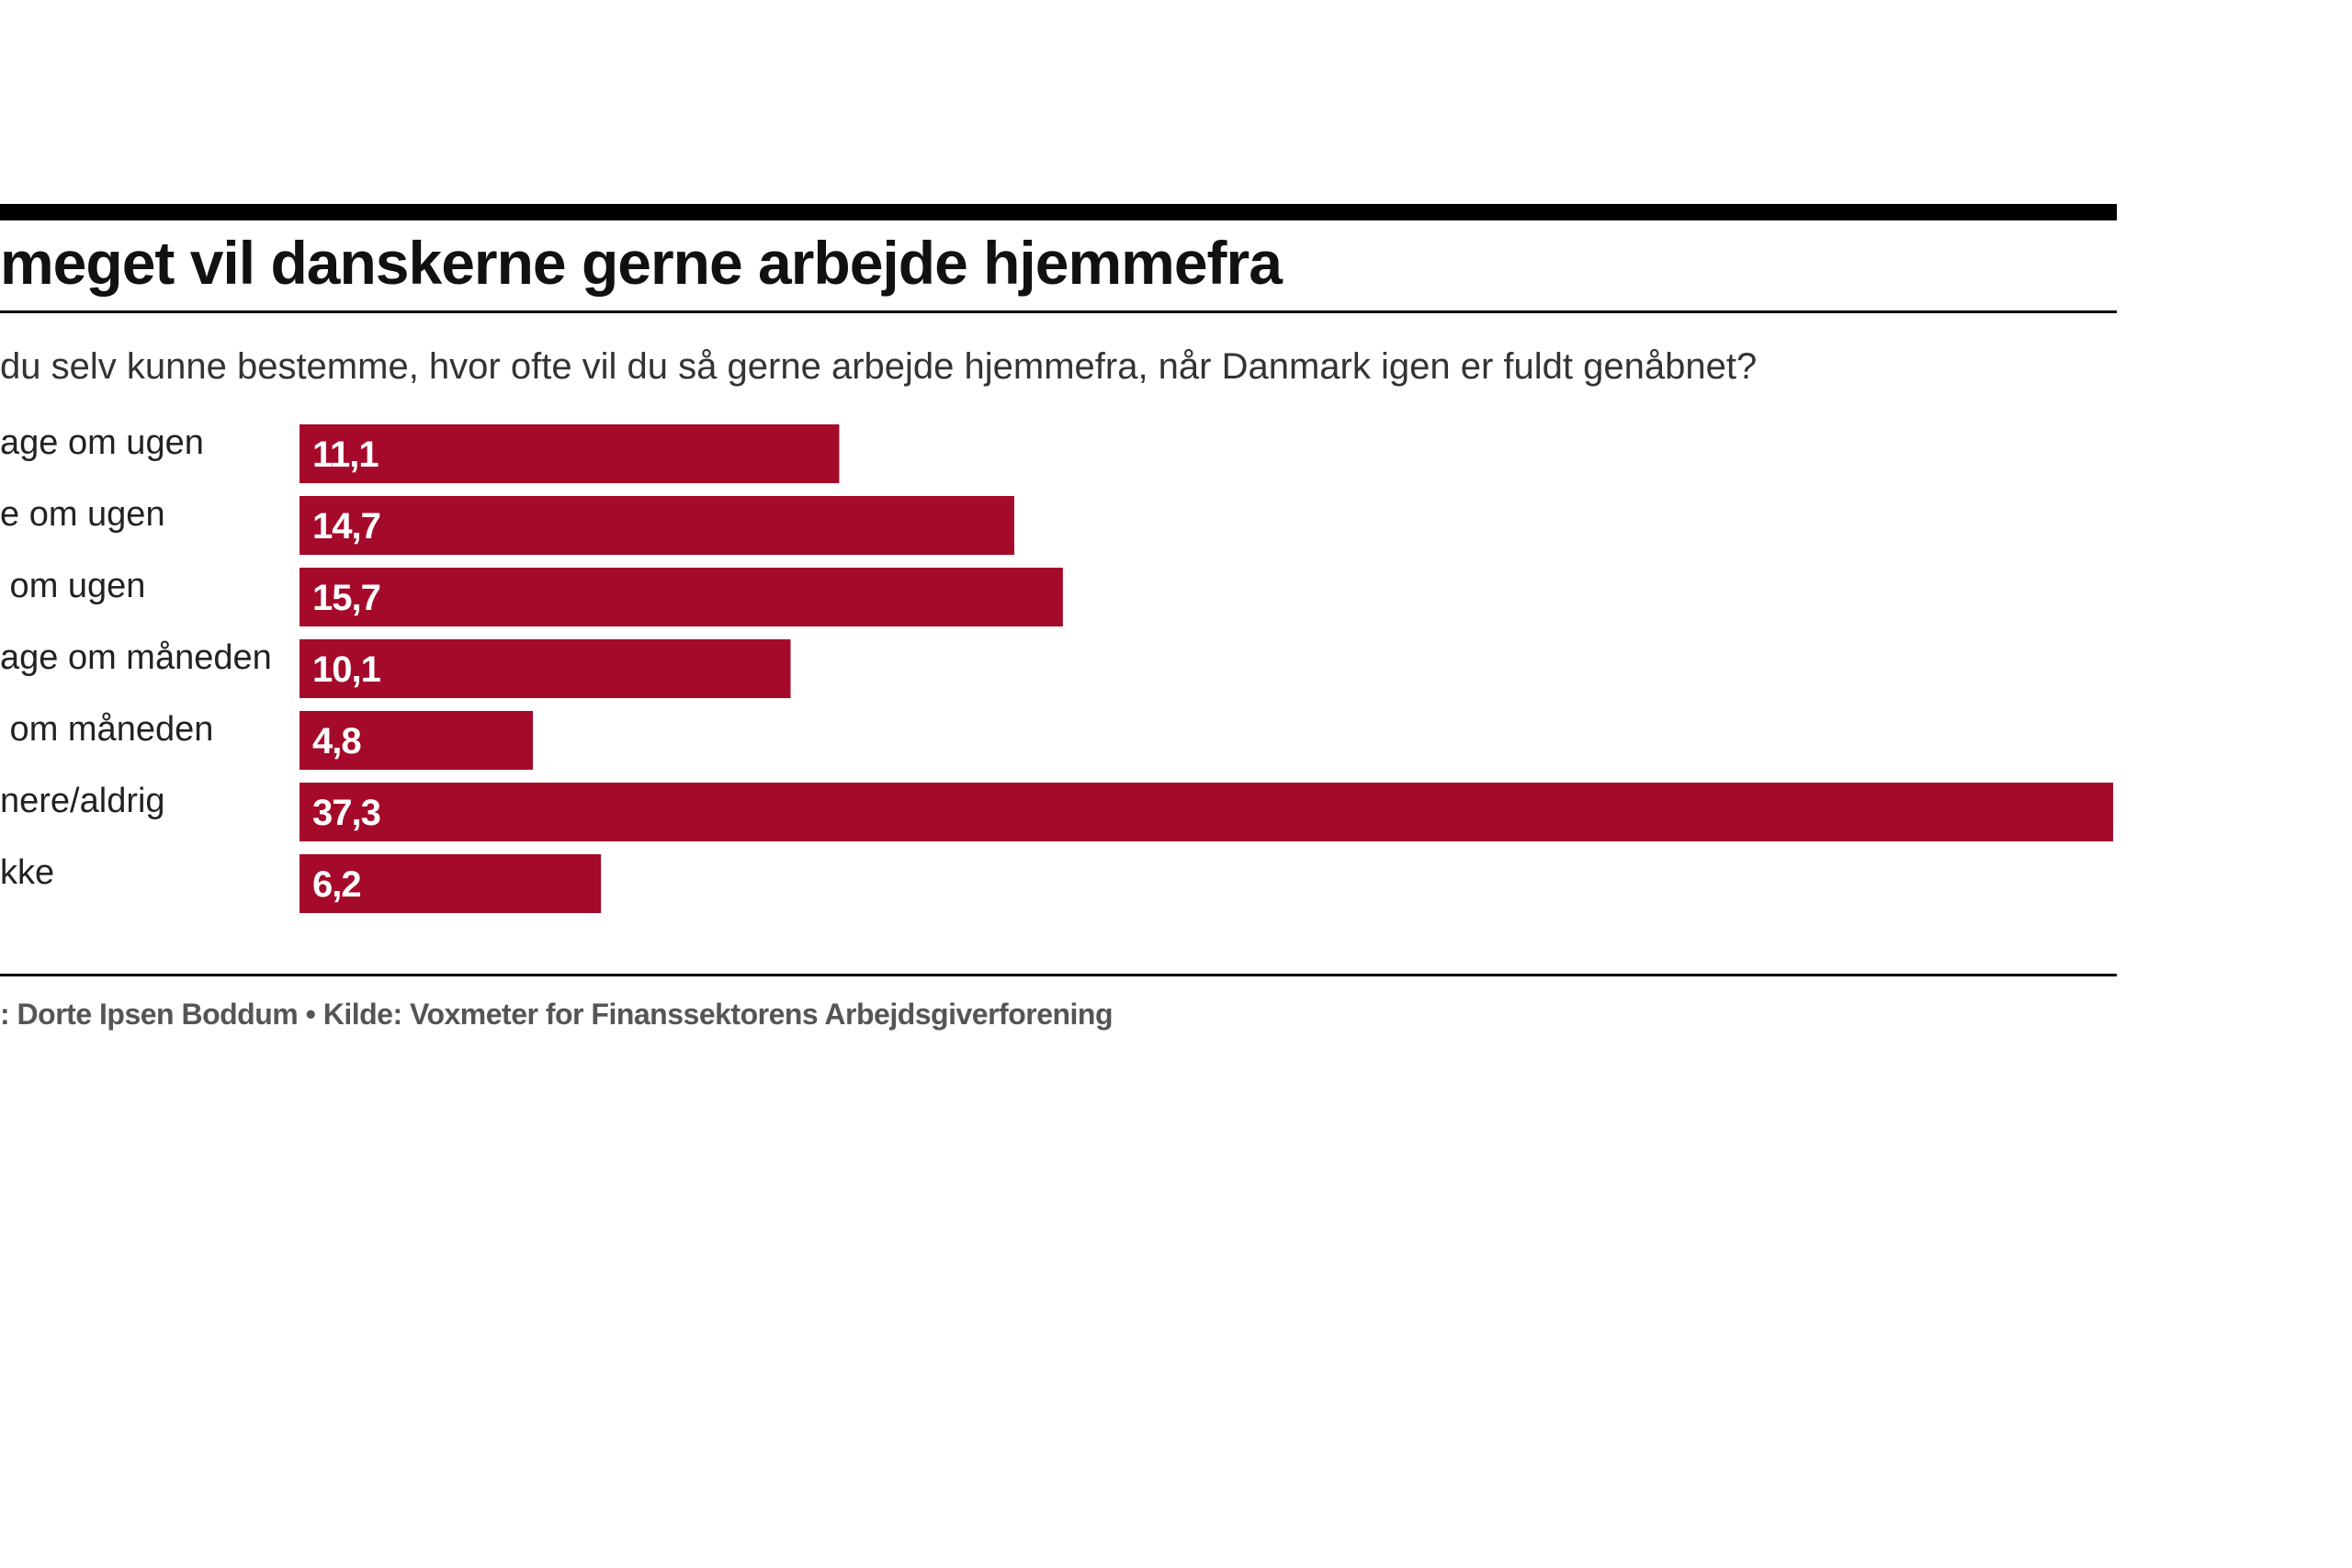 The width and height of the screenshot is (2352, 1568). I want to click on bar-value-label: 15,7, so click(346, 598).